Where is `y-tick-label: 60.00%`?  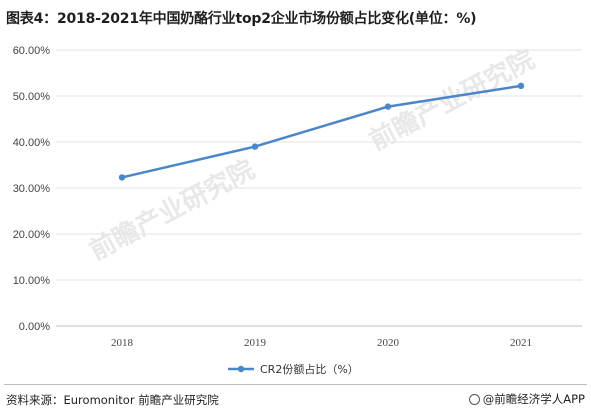 y-tick-label: 60.00% is located at coordinates (32, 51).